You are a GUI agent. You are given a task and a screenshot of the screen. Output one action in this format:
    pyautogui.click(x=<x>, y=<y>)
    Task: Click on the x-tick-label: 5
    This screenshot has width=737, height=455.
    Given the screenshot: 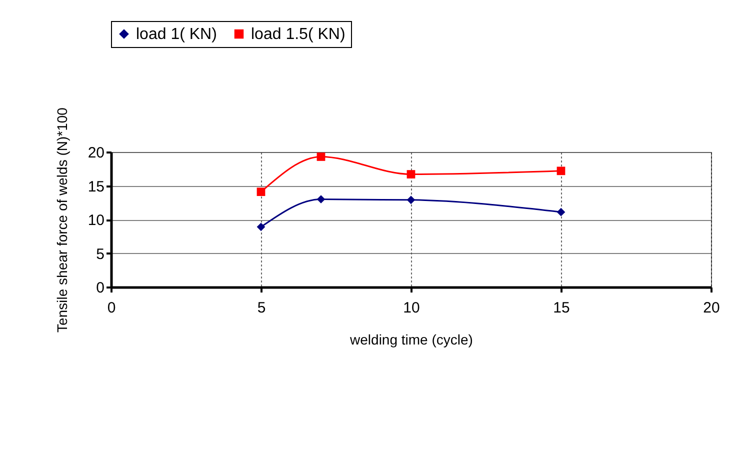 What is the action you would take?
    pyautogui.click(x=261, y=308)
    